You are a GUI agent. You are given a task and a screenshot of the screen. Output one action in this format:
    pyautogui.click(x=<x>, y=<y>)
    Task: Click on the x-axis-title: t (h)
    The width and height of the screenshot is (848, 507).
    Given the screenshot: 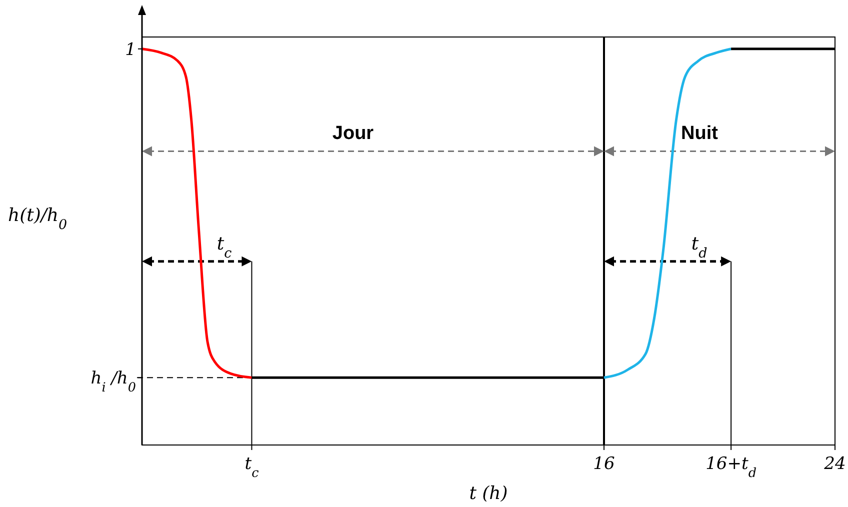 What is the action you would take?
    pyautogui.click(x=488, y=493)
    